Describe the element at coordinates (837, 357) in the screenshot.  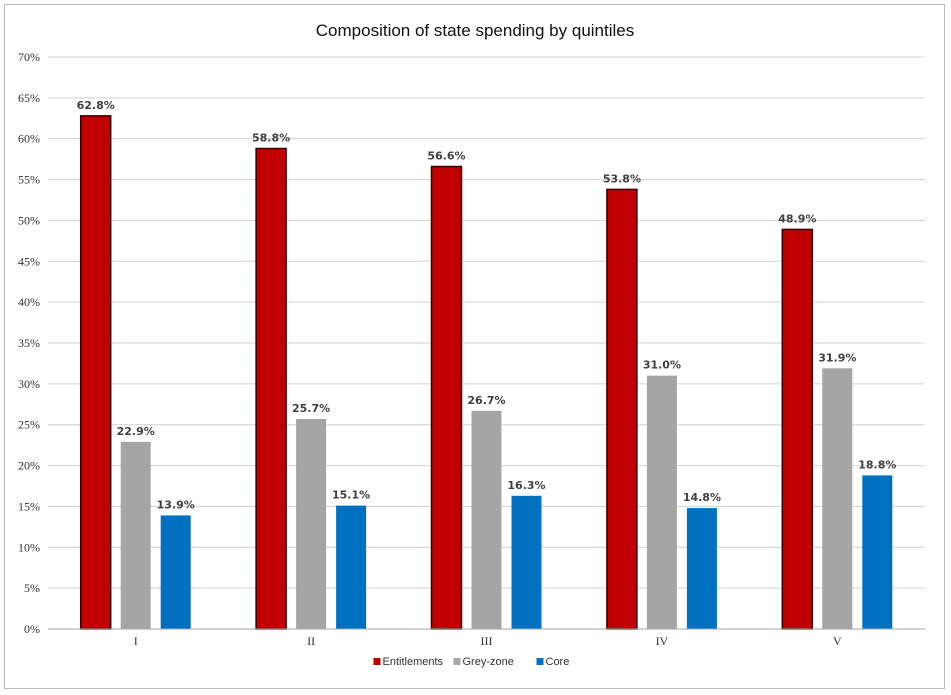
I see `data-label: 31.9%` at that location.